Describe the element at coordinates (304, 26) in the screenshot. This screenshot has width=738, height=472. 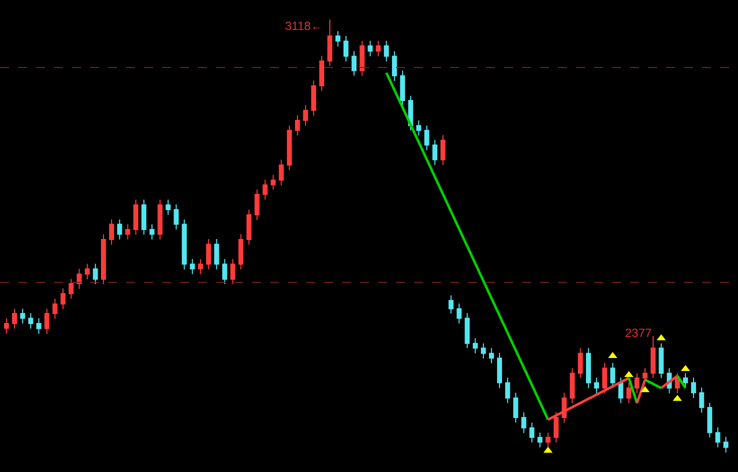
I see `annotation: 3118←` at that location.